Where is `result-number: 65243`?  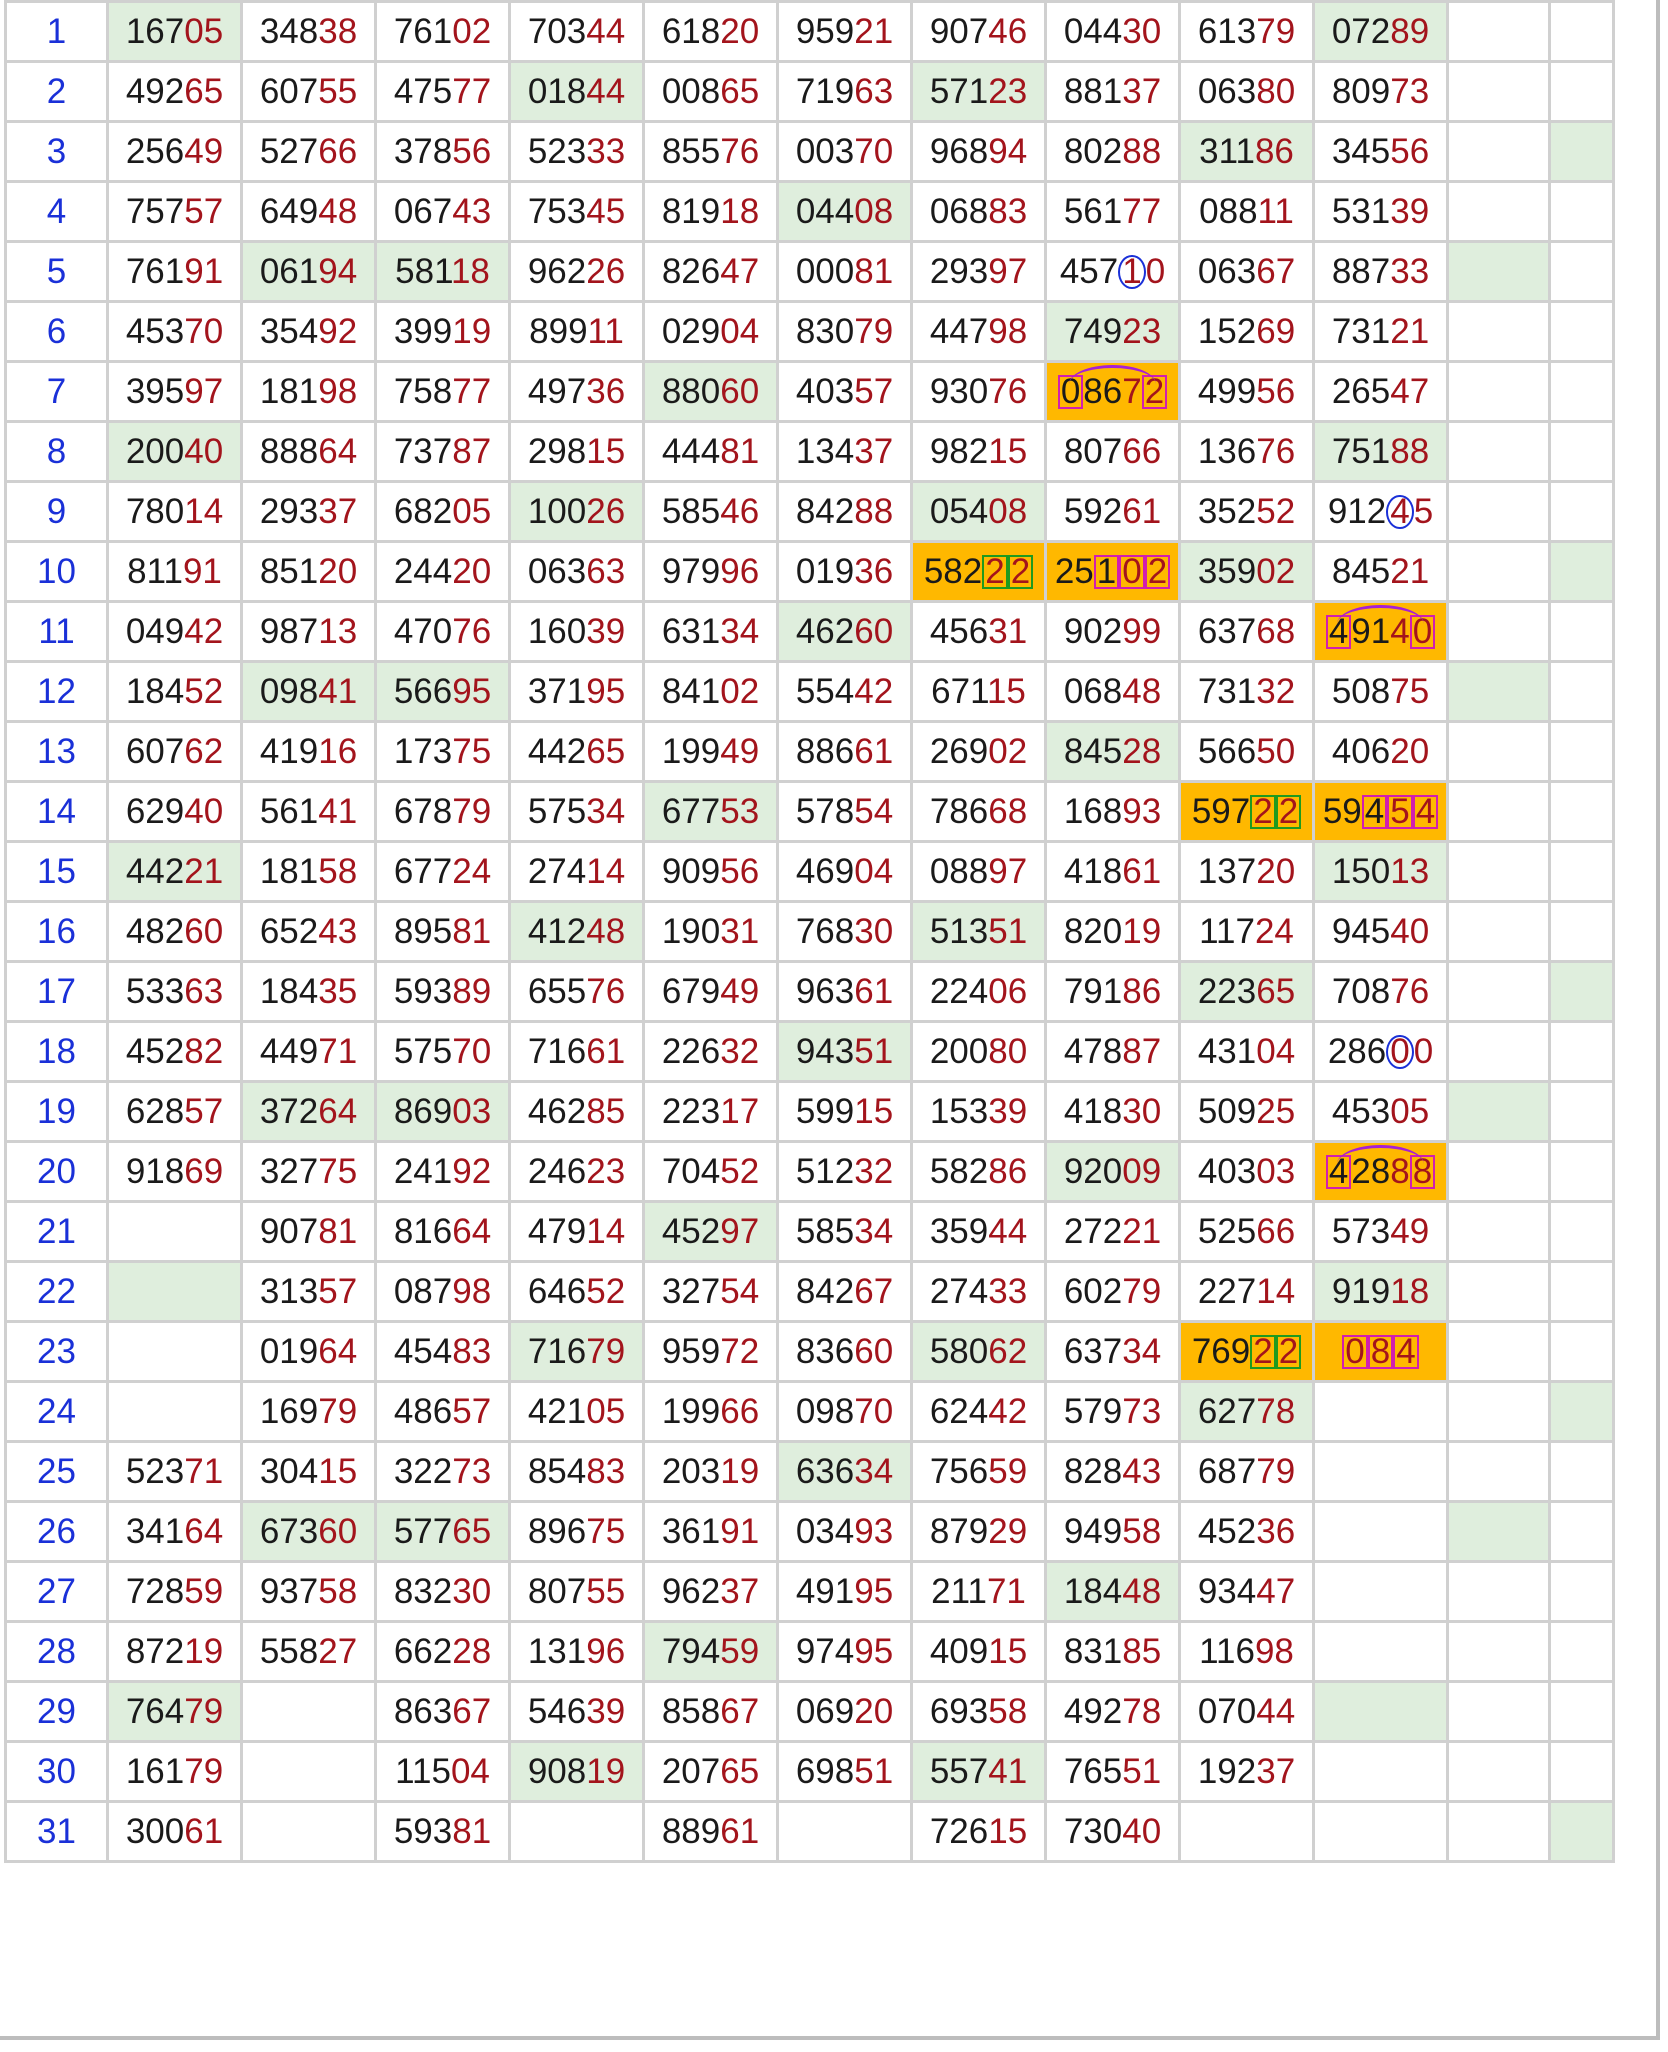 result-number: 65243 is located at coordinates (308, 931).